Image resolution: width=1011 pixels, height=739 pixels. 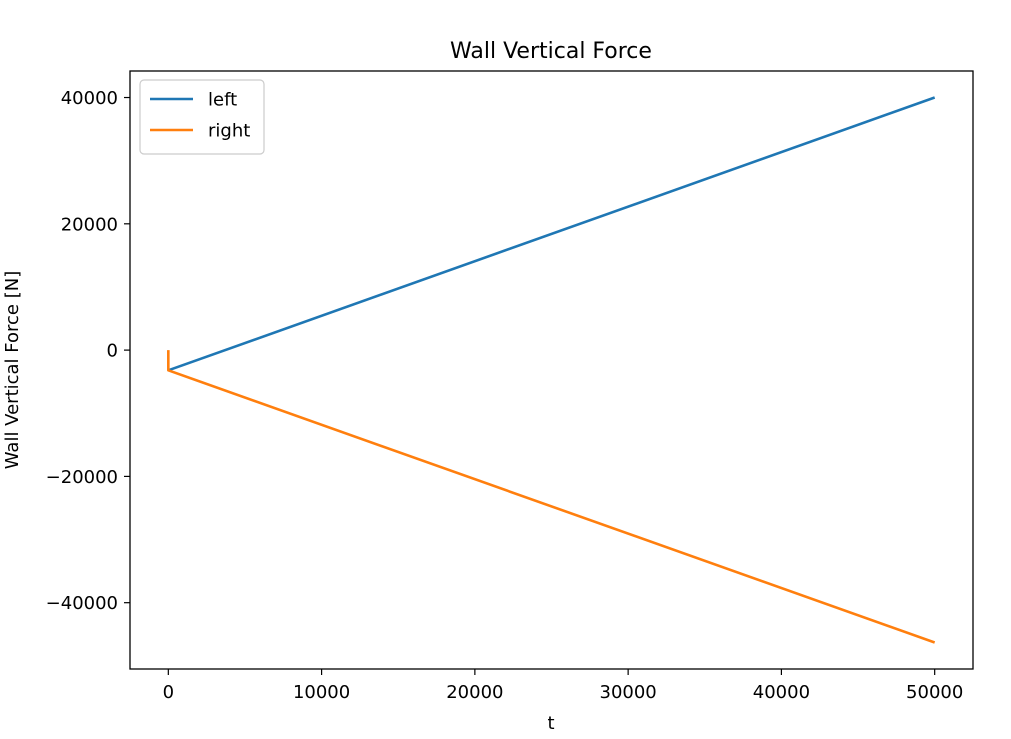 I want to click on legend-label-left: left, so click(x=222, y=100).